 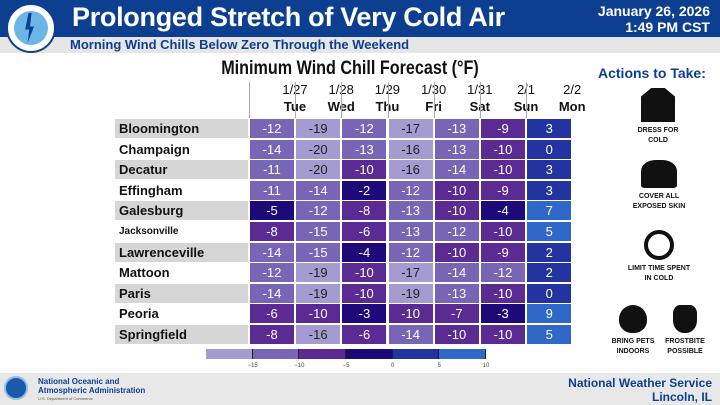 I want to click on city-label: Mattoon, so click(x=181, y=273).